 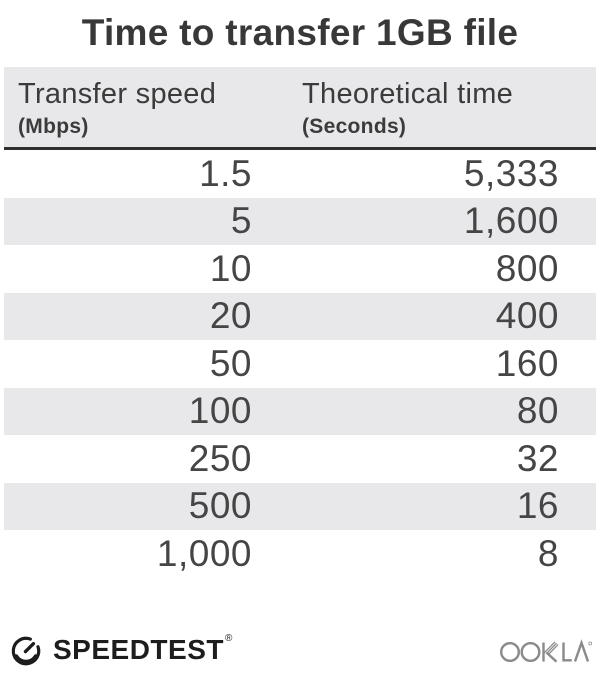 What do you see at coordinates (300, 459) in the screenshot?
I see `table-row: 250 32` at bounding box center [300, 459].